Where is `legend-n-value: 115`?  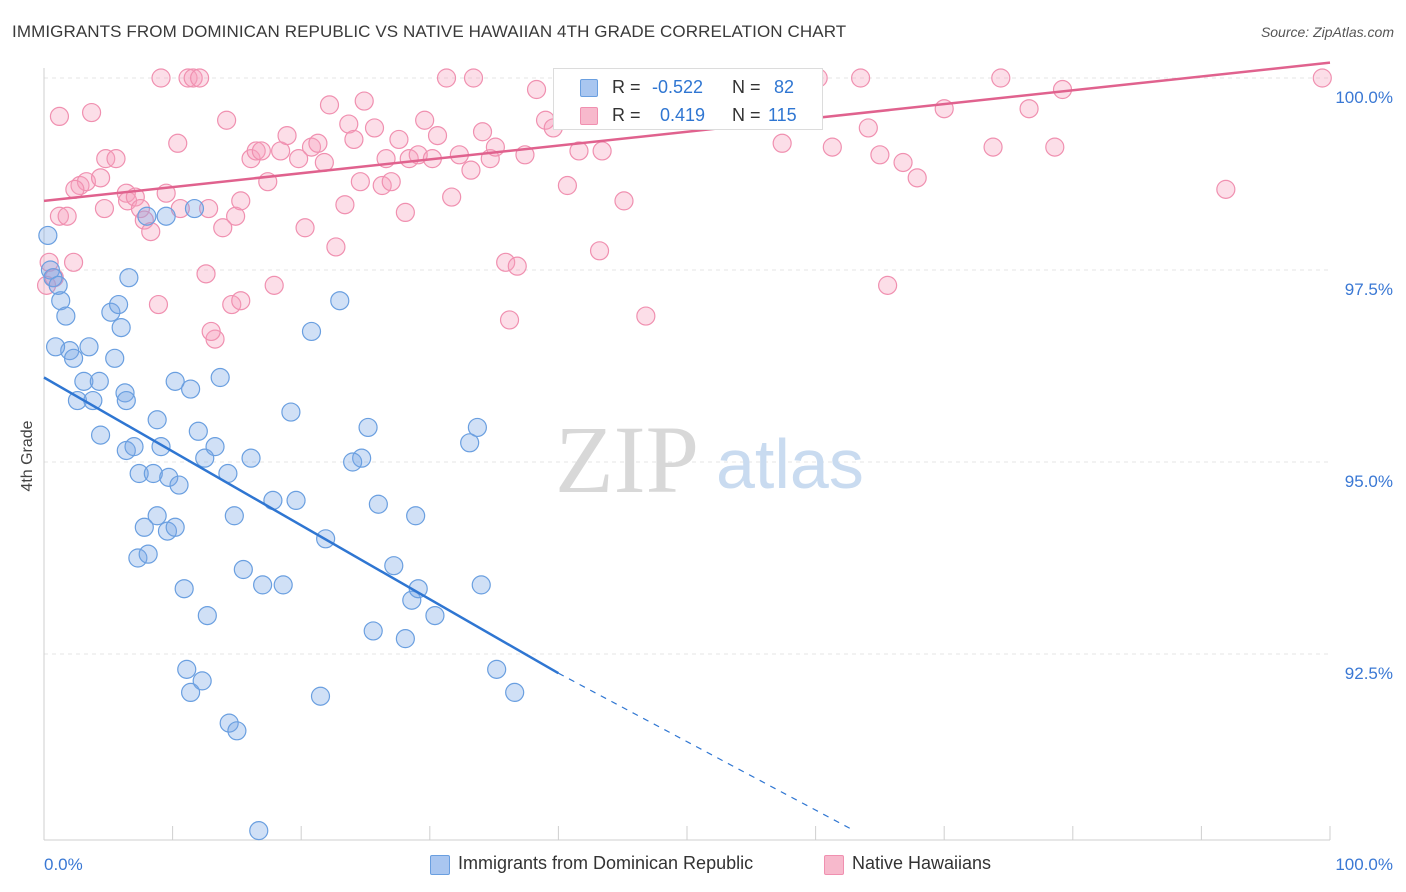
legend-n-value: 115 is located at coordinates (782, 115).